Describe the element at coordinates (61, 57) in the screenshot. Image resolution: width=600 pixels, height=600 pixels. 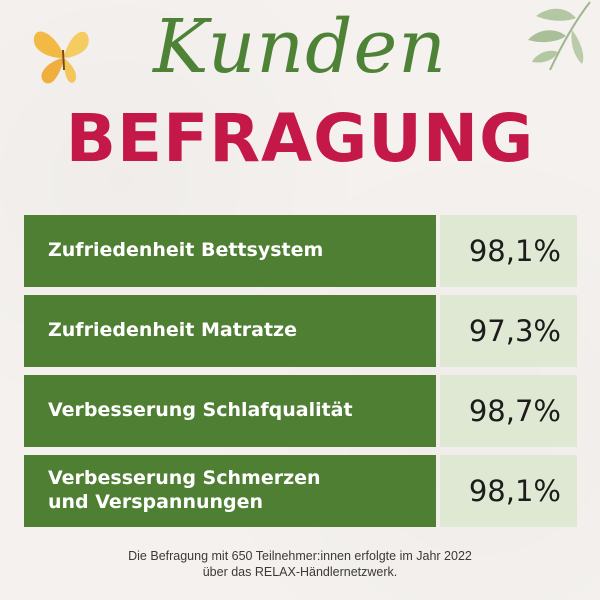
I see `butterfly-icon` at that location.